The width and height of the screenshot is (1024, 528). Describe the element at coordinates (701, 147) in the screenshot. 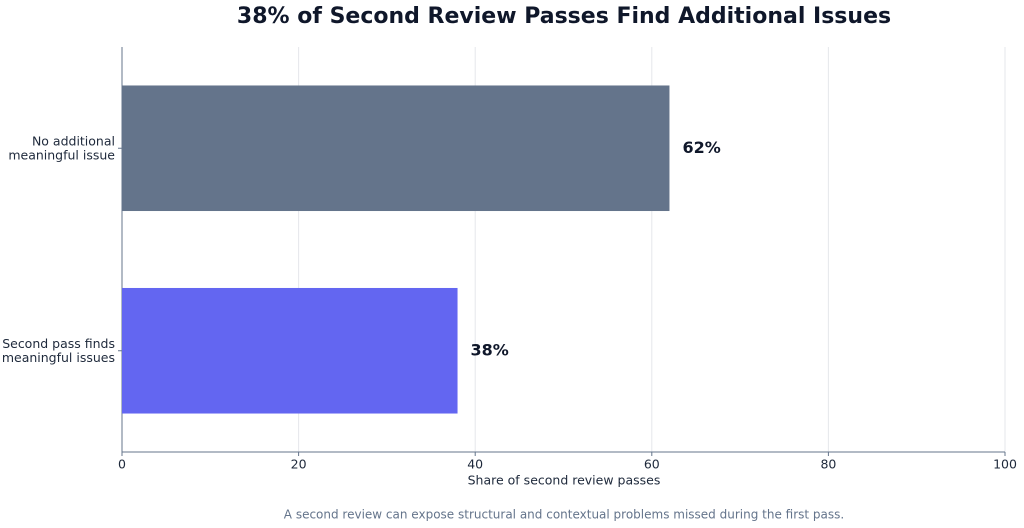

I see `value-label: 62%` at that location.